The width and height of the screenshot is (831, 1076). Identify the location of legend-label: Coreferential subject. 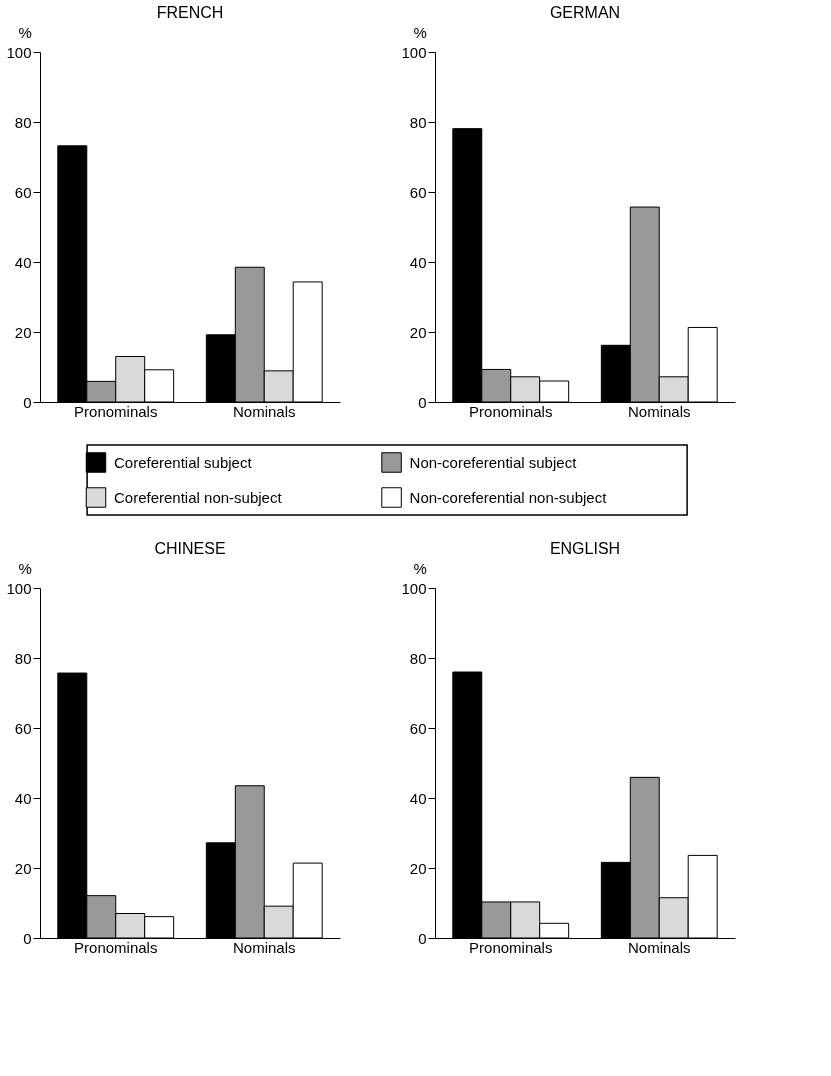
(183, 462).